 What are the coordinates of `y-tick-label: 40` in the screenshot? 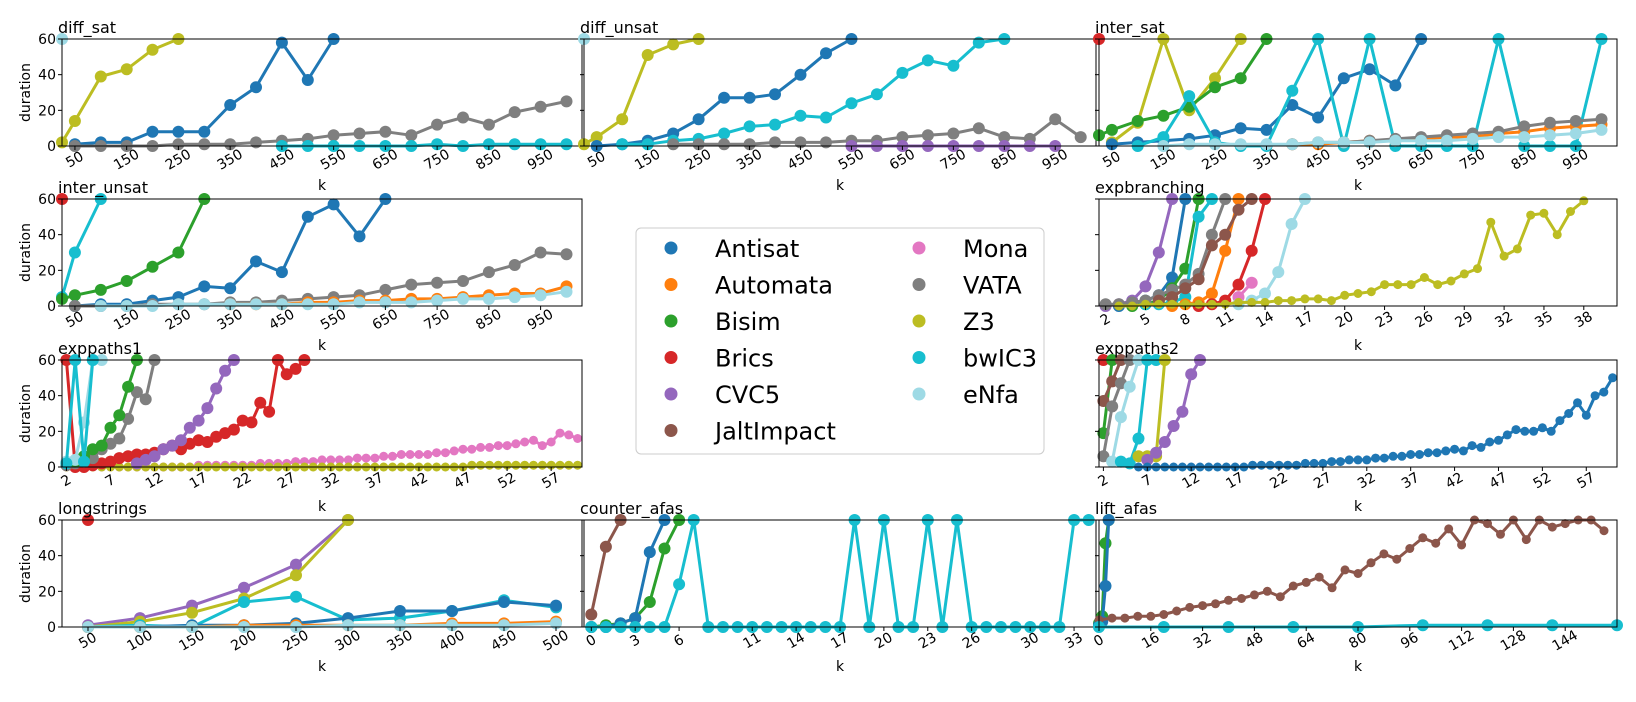 It's located at (47, 557).